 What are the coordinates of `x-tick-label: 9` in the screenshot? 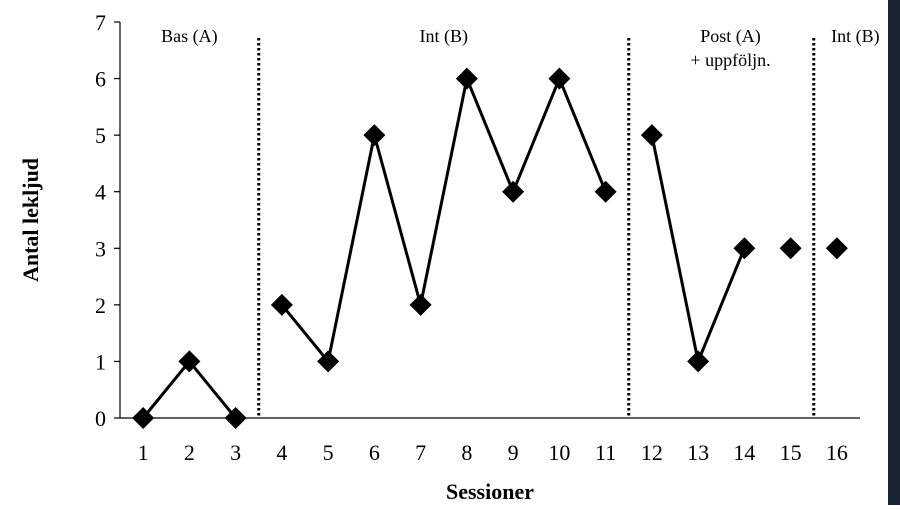 It's located at (513, 452).